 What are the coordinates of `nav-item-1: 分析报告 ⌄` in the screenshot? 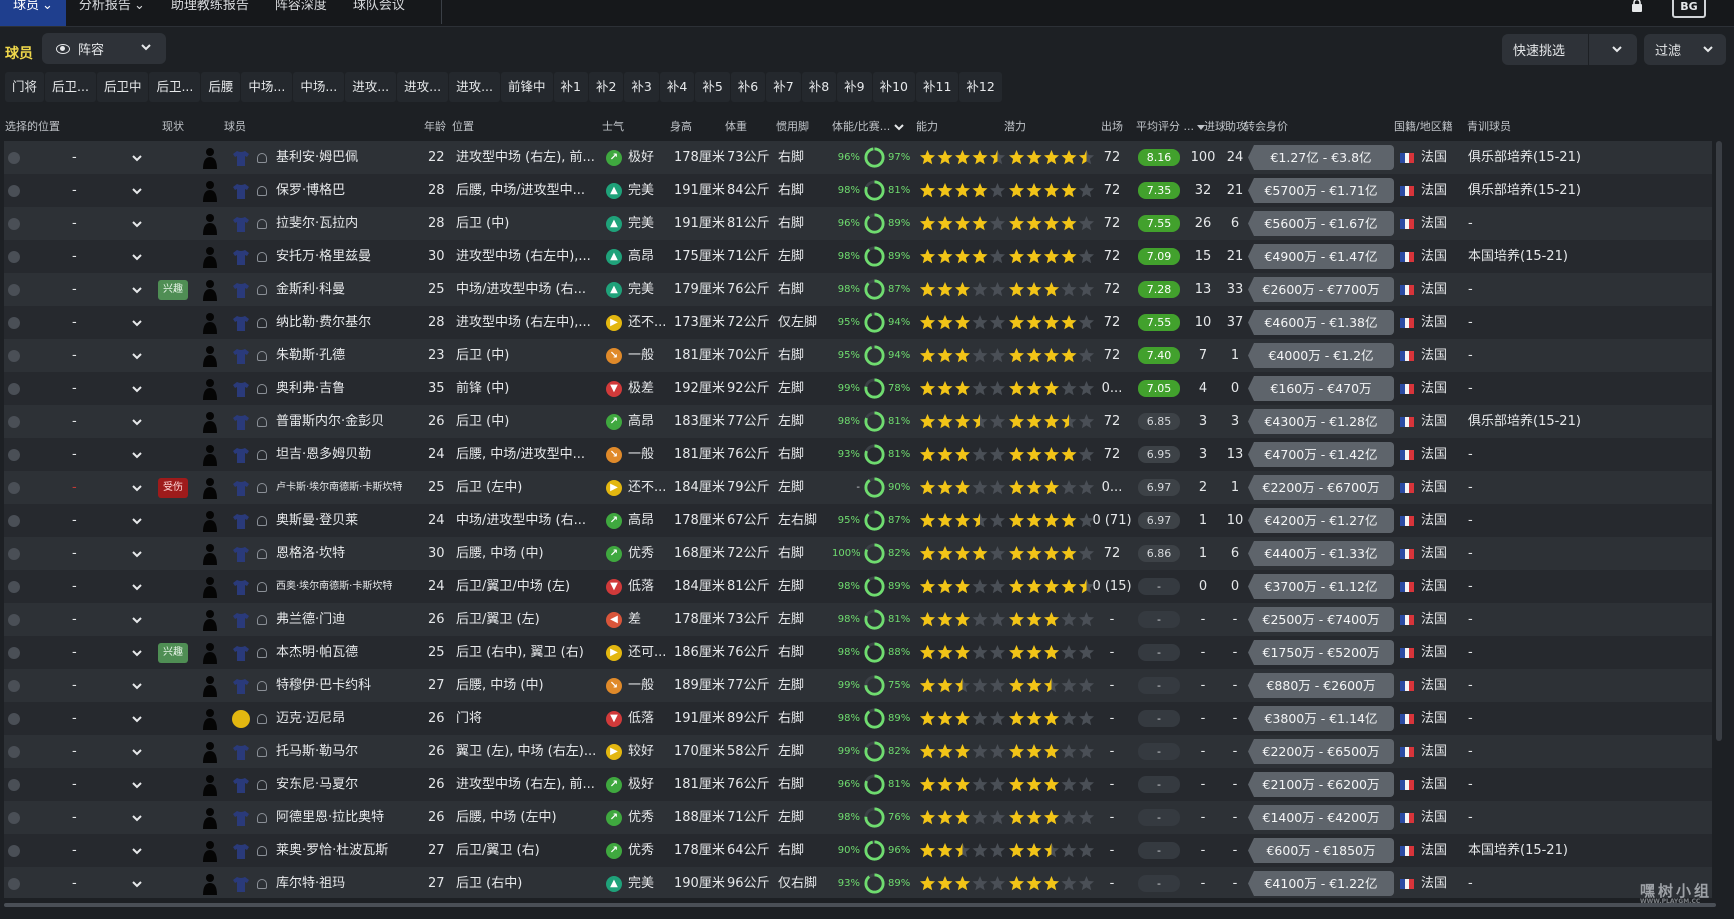 It's located at (112, 13).